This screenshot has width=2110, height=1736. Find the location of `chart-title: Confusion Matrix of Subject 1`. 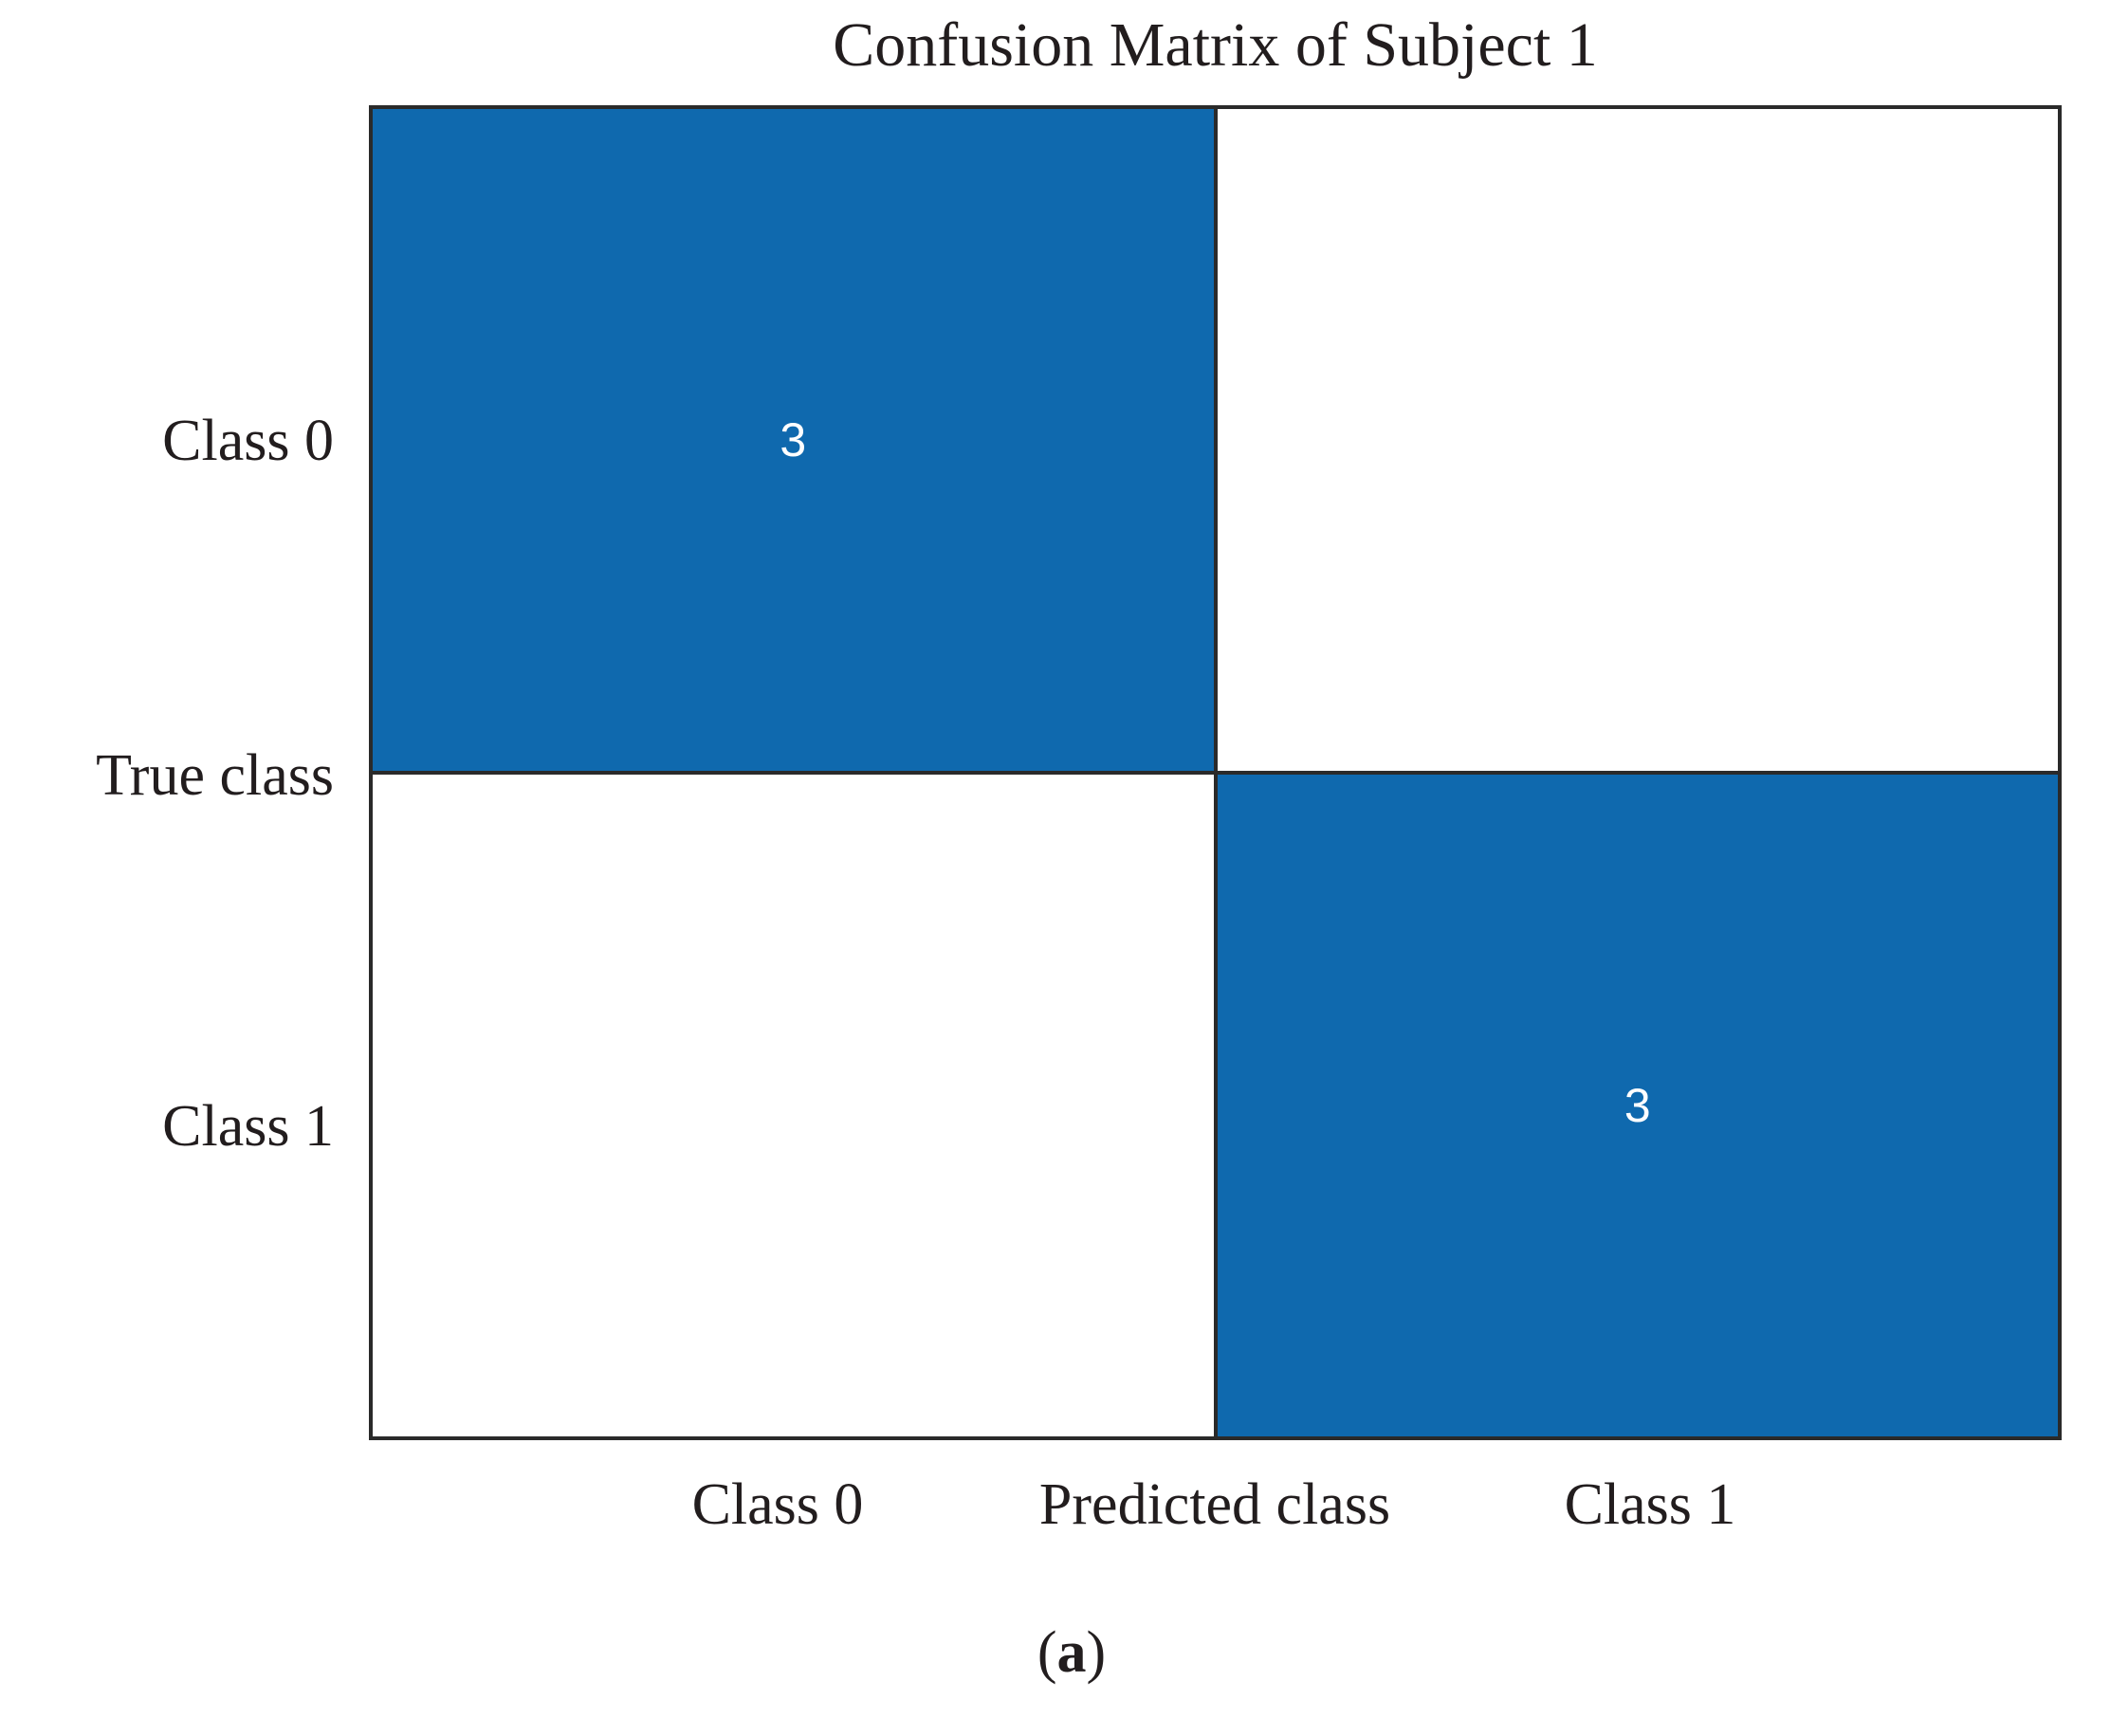

chart-title: Confusion Matrix of Subject 1 is located at coordinates (1216, 45).